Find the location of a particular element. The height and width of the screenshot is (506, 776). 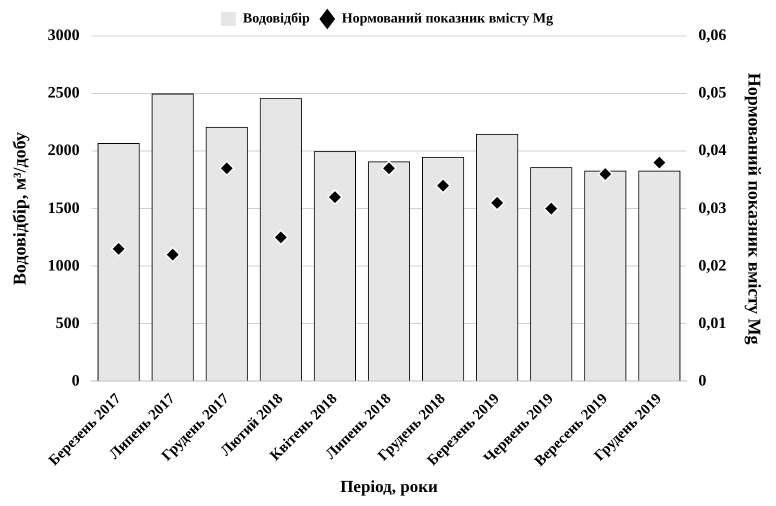

y-tick-label: 3000 is located at coordinates (64, 35).